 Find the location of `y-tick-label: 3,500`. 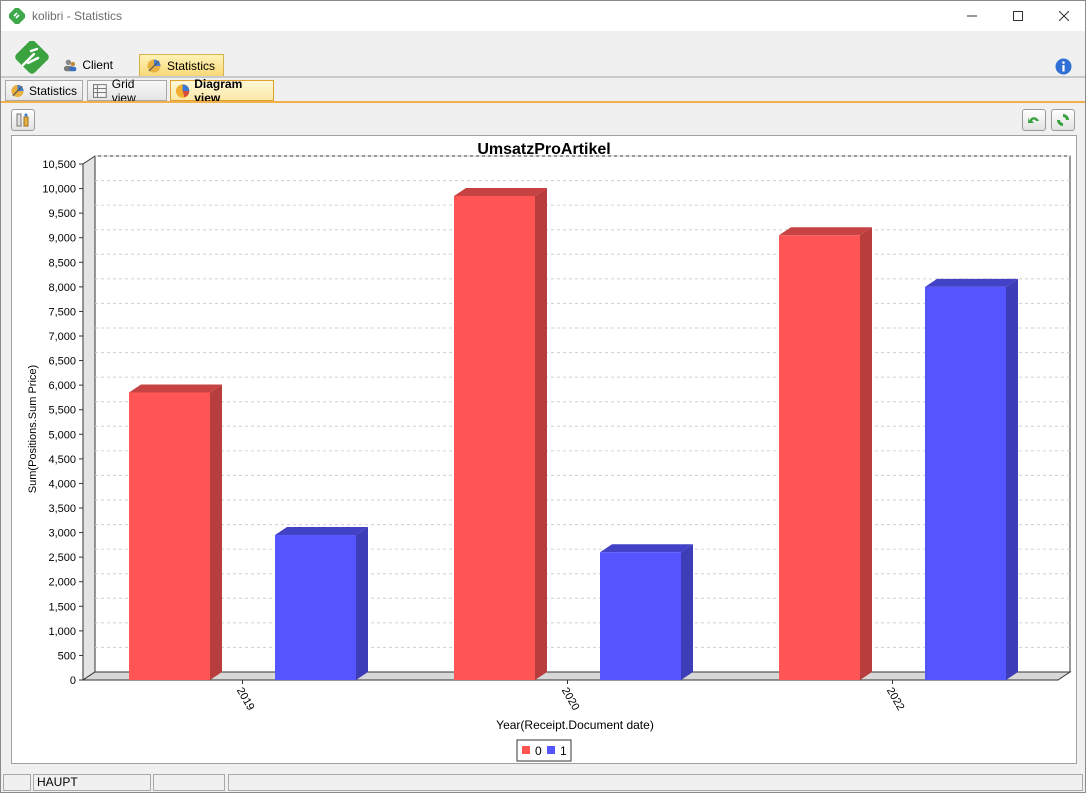

y-tick-label: 3,500 is located at coordinates (62, 509).